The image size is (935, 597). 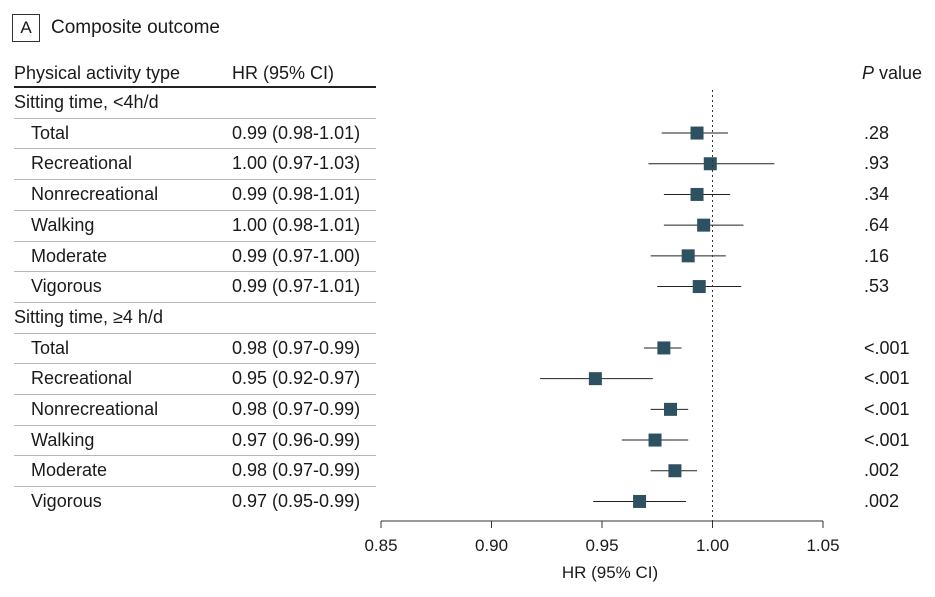 What do you see at coordinates (296, 501) in the screenshot?
I see `hr-ci-text: 0.97 (0.95-0.99)` at bounding box center [296, 501].